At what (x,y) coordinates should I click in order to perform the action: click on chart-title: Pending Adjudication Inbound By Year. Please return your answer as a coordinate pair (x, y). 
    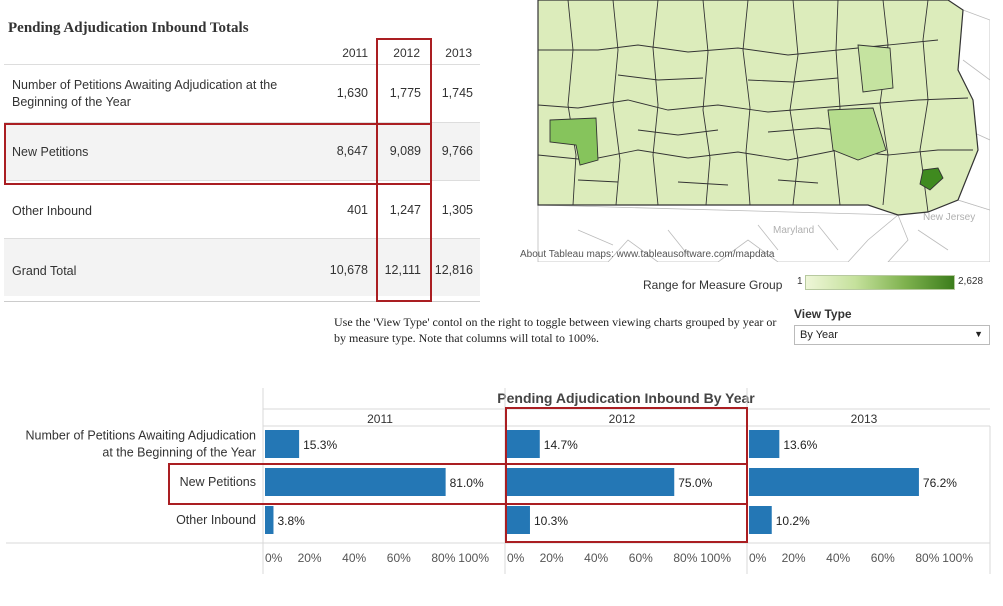
    Looking at the image, I should click on (626, 398).